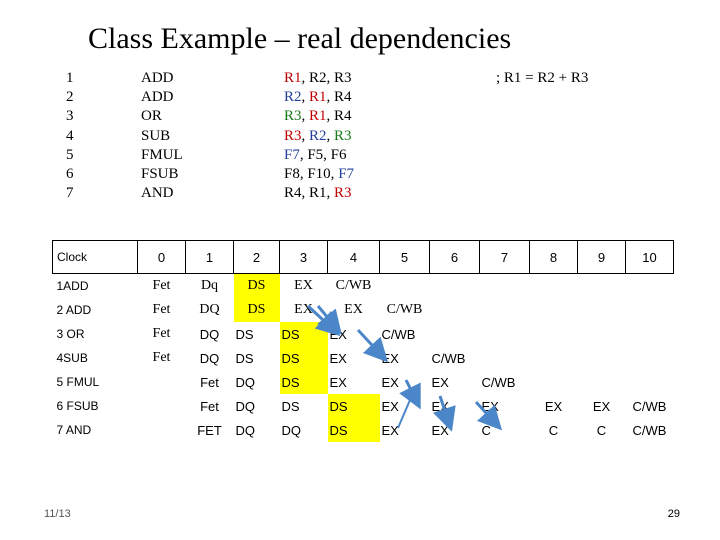 This screenshot has height=540, width=720. I want to click on line-number: 5, so click(70, 154).